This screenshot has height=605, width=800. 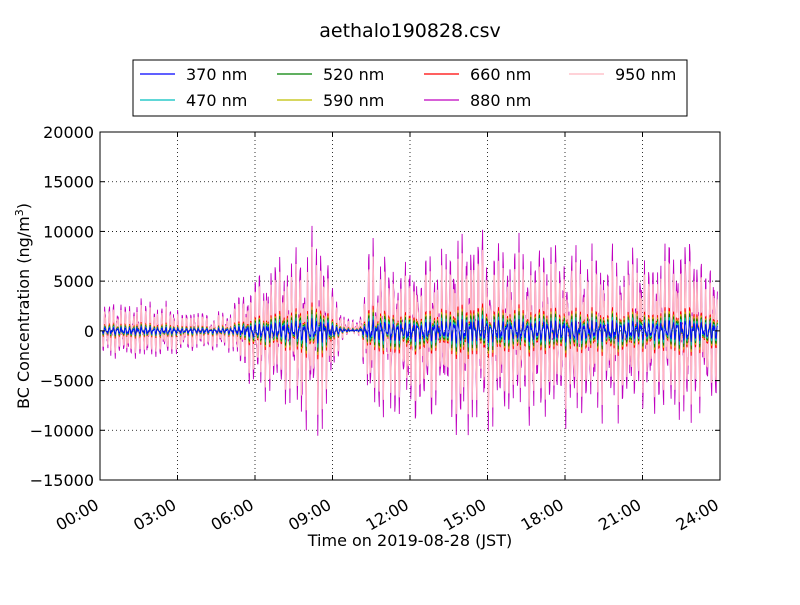 I want to click on legend-label: 470 nm, so click(x=216, y=100).